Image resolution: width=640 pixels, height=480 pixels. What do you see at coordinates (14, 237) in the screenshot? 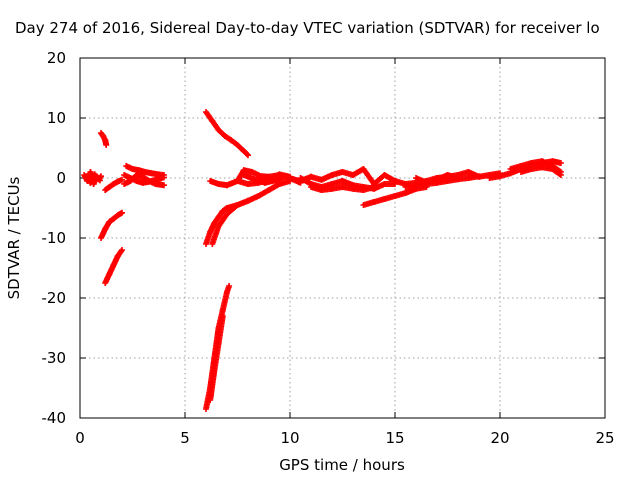
I see `y-axis-label: SDTVAR / TECUs` at bounding box center [14, 237].